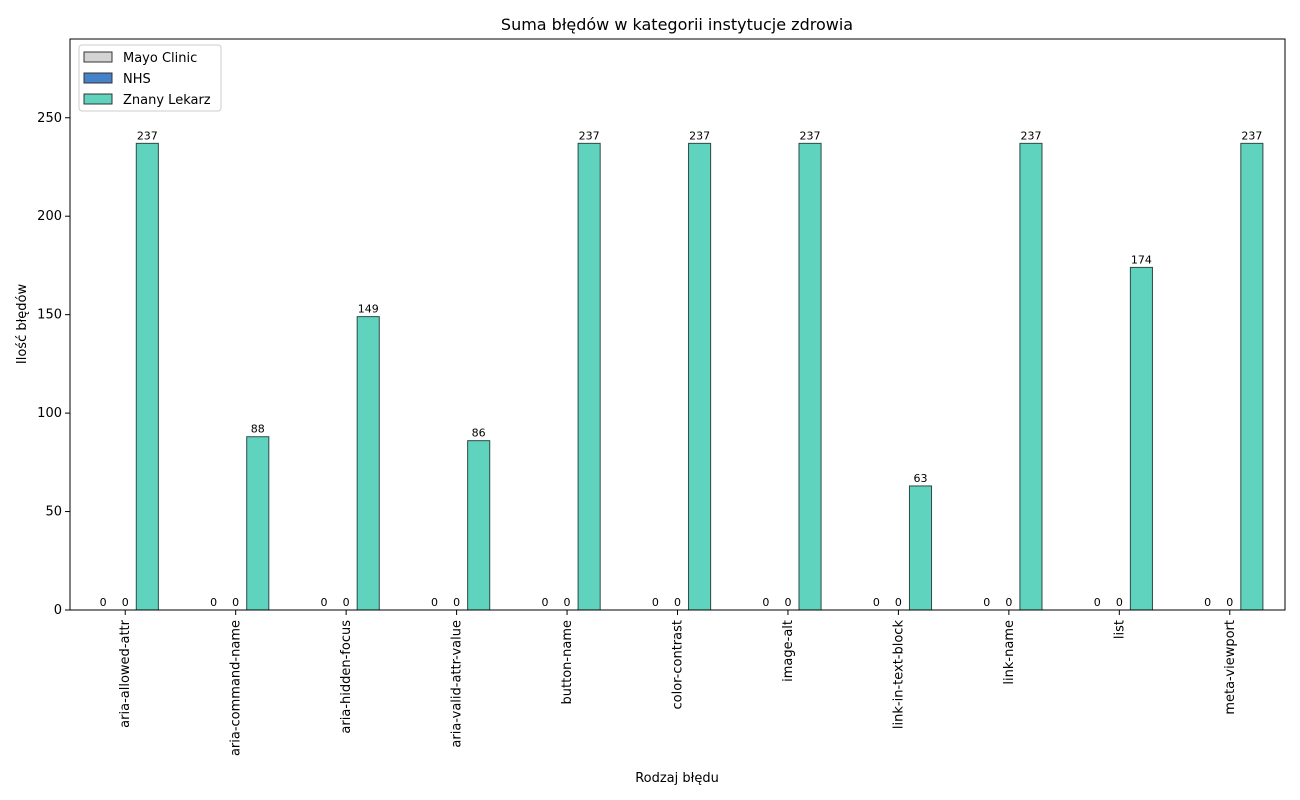  I want to click on x-axis-label: Rodzaj błędu, so click(677, 778).